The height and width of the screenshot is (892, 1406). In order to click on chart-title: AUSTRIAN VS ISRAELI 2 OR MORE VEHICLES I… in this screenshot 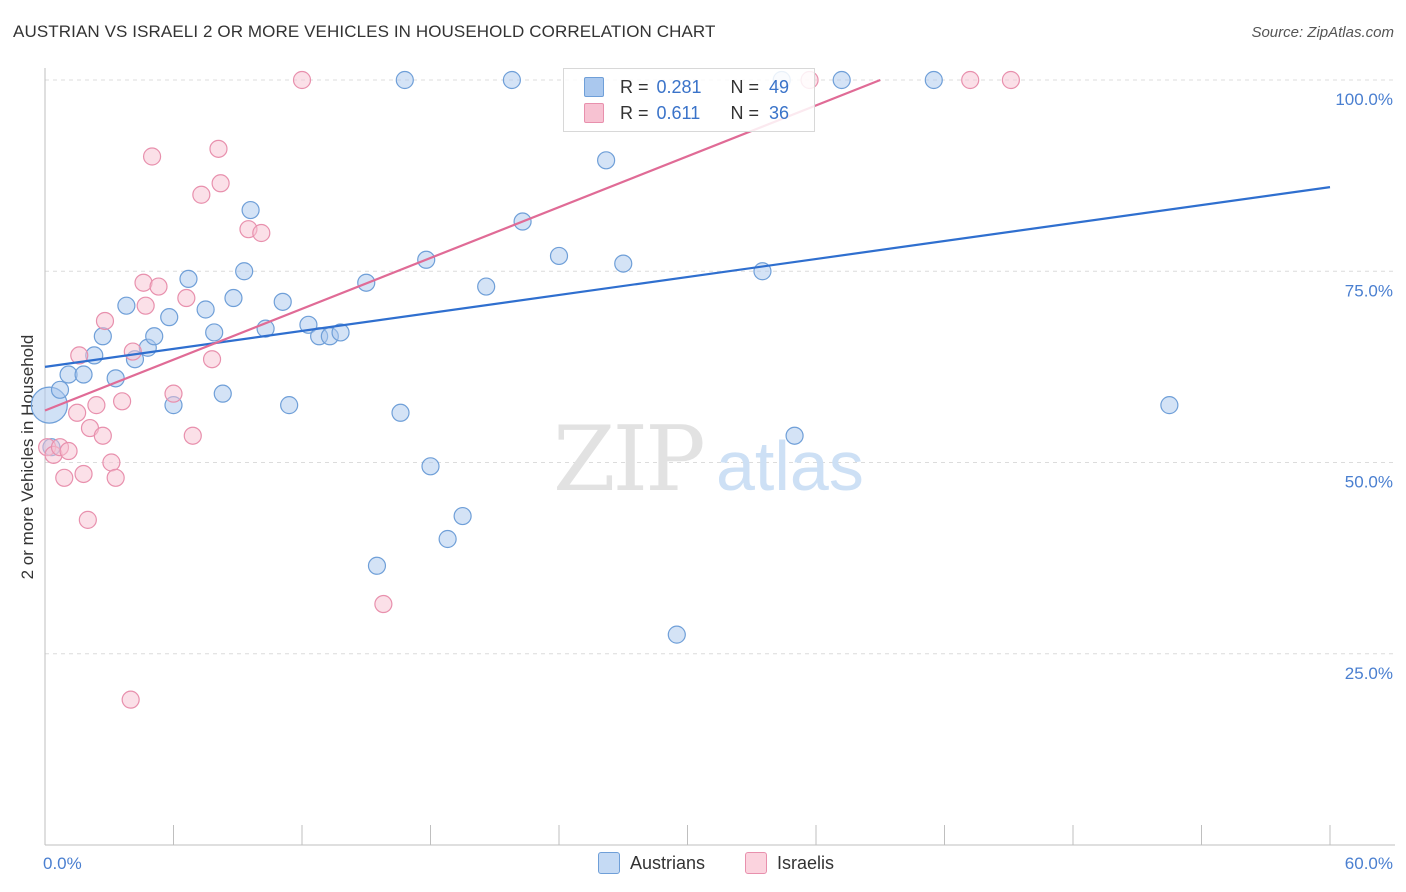, I will do `click(364, 31)`.